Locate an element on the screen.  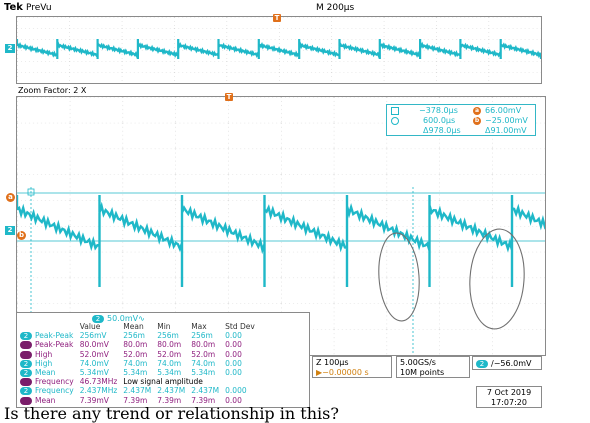
cursor-t2: 600.0µs is located at coordinates (439, 120).